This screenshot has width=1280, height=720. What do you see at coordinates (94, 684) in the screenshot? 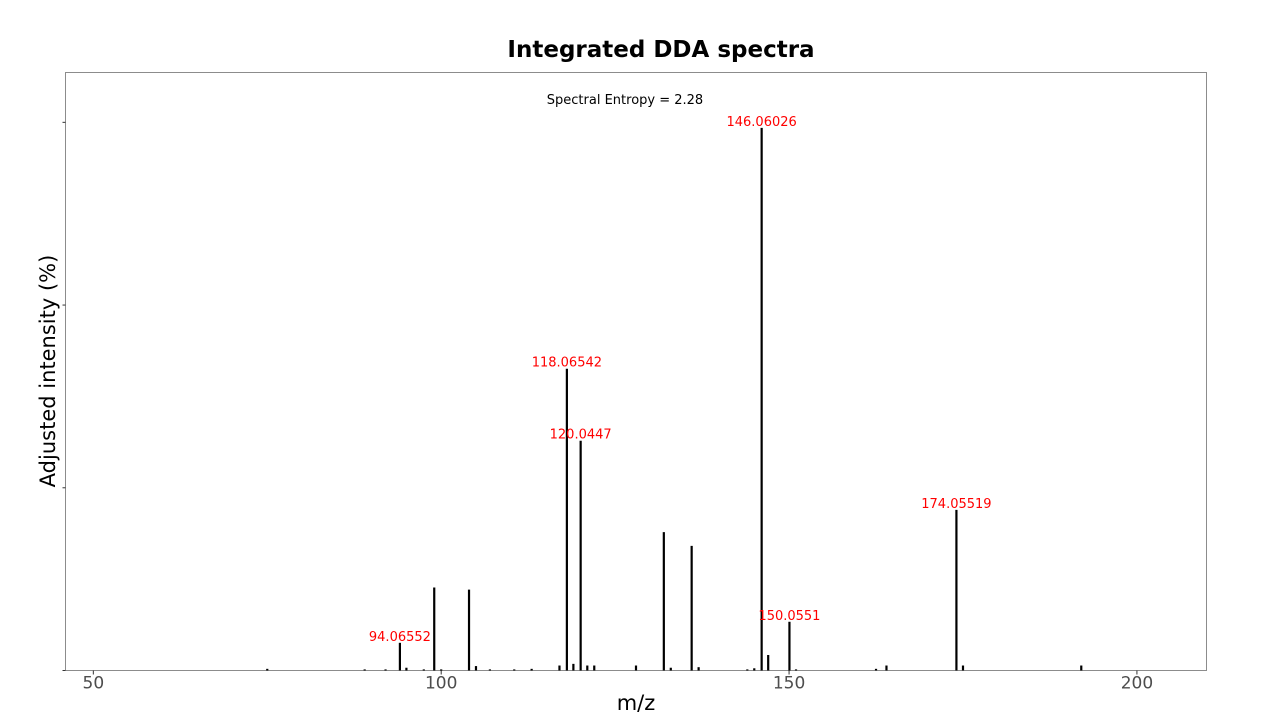
I see `x-tick-label: 50` at bounding box center [94, 684].